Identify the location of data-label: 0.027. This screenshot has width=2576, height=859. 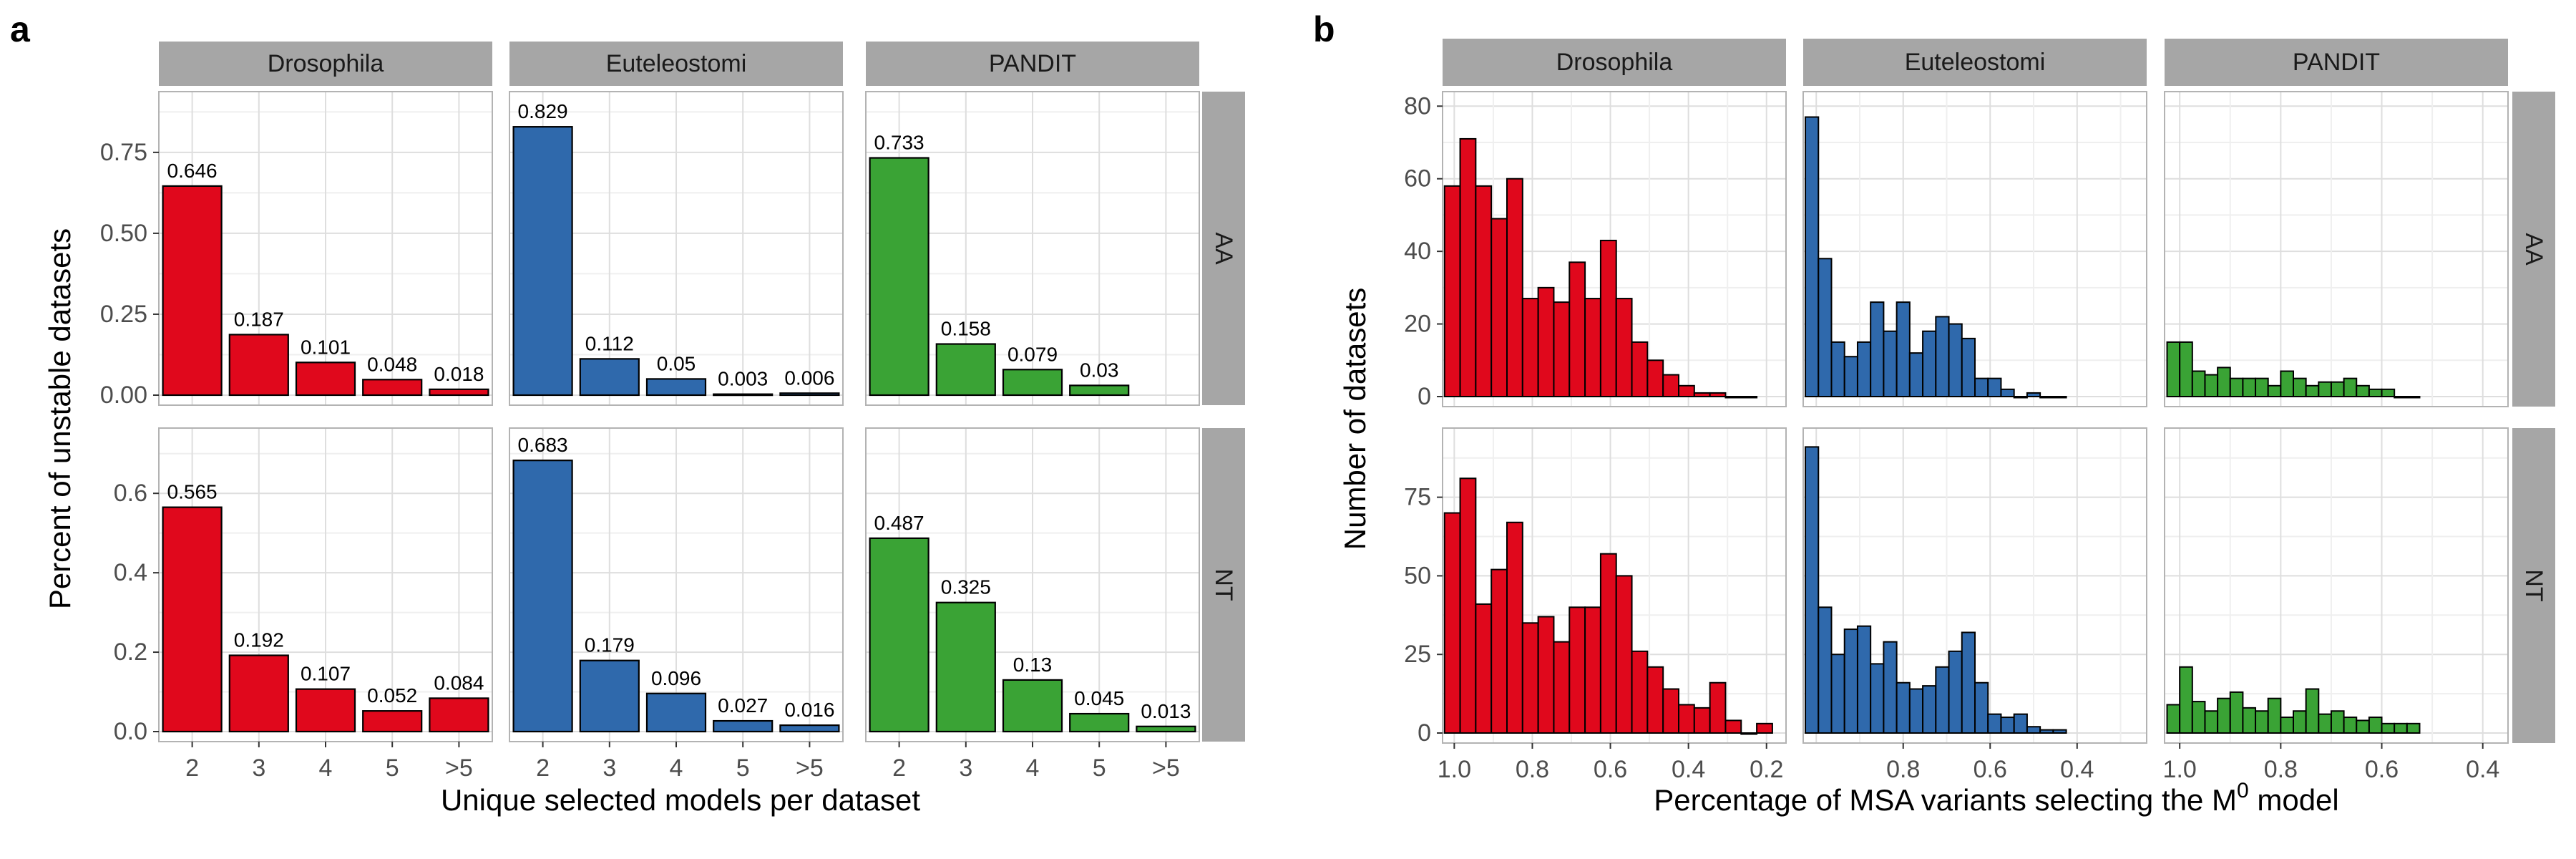
(743, 705).